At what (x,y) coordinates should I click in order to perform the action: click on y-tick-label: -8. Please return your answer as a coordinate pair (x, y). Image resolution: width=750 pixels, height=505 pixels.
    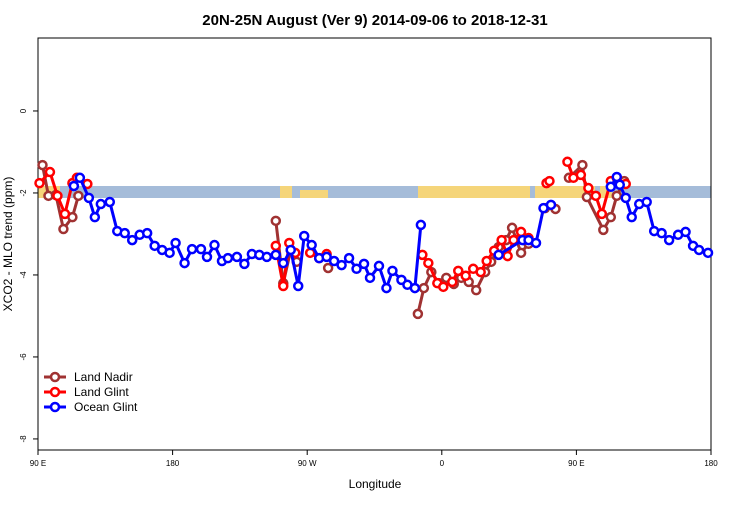
    Looking at the image, I should click on (23, 439).